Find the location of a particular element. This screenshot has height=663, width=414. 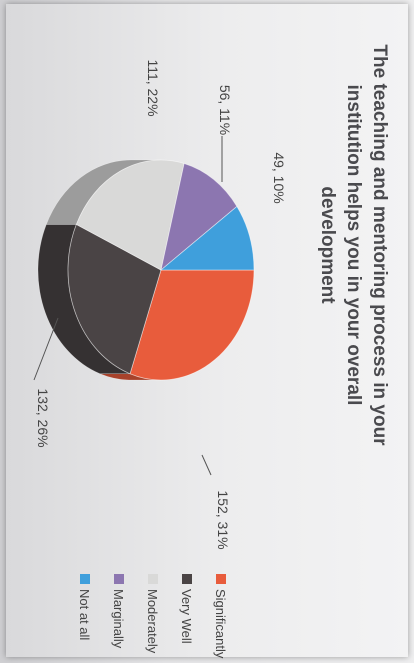

data-label-significantly: 152, 31% is located at coordinates (223, 519).